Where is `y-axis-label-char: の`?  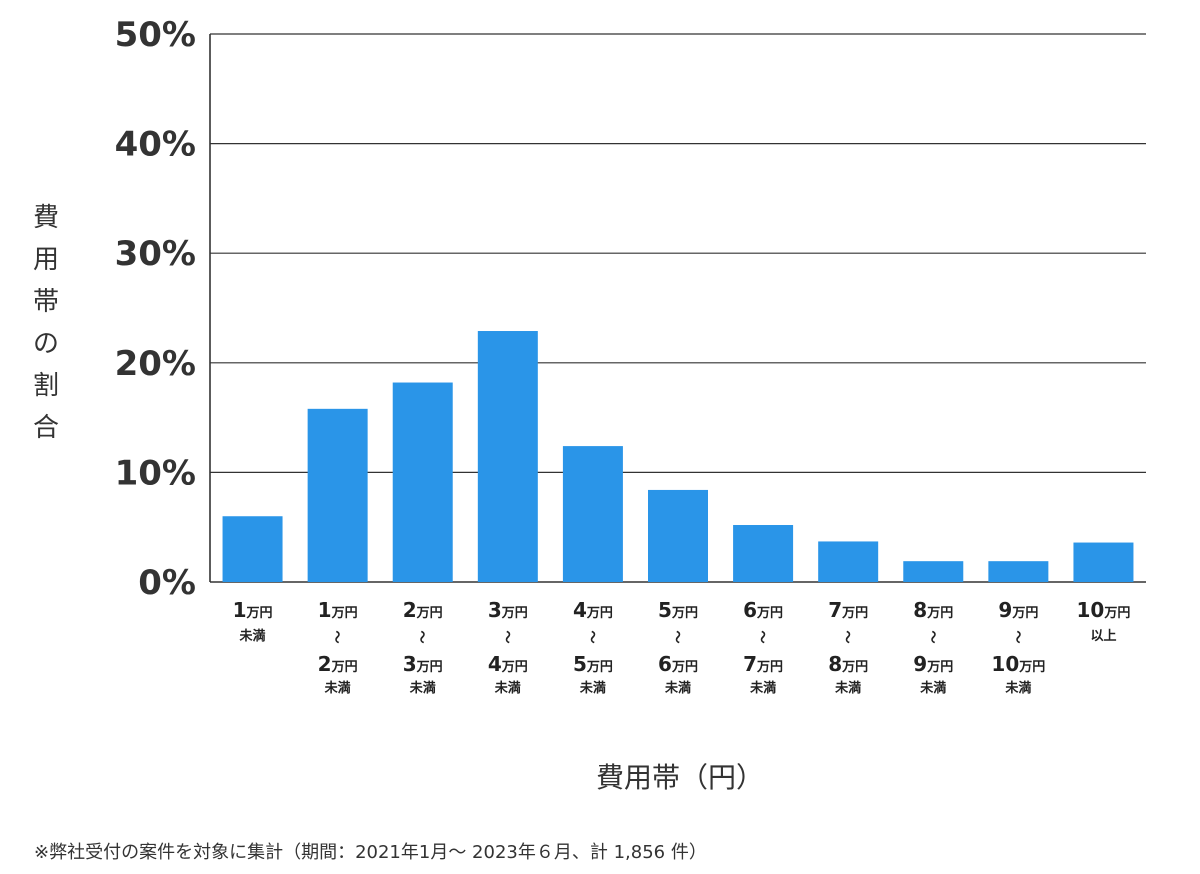
y-axis-label-char: の is located at coordinates (46, 344).